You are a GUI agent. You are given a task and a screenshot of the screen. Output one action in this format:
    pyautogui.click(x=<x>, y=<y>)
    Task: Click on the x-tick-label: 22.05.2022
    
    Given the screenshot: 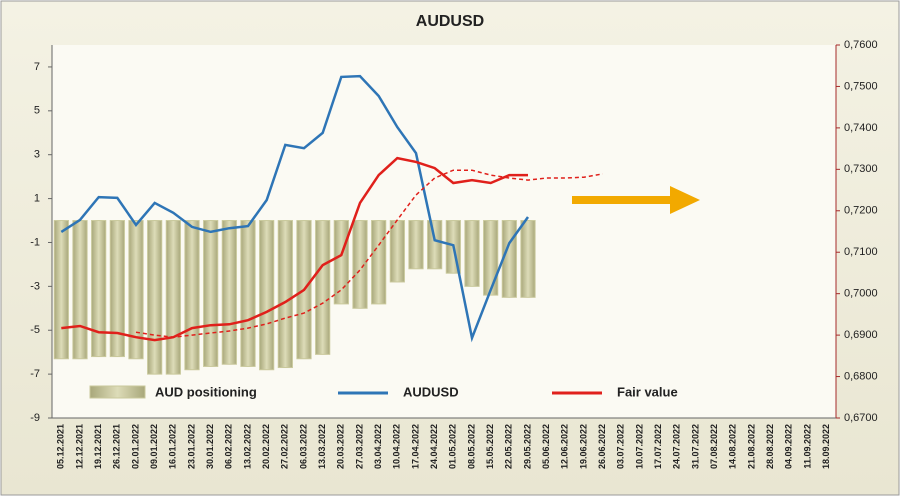 What is the action you would take?
    pyautogui.click(x=509, y=446)
    